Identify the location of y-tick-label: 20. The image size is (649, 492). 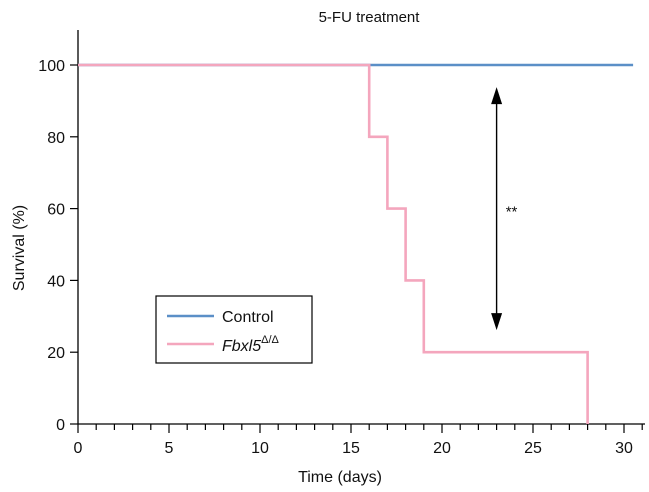
(56, 353).